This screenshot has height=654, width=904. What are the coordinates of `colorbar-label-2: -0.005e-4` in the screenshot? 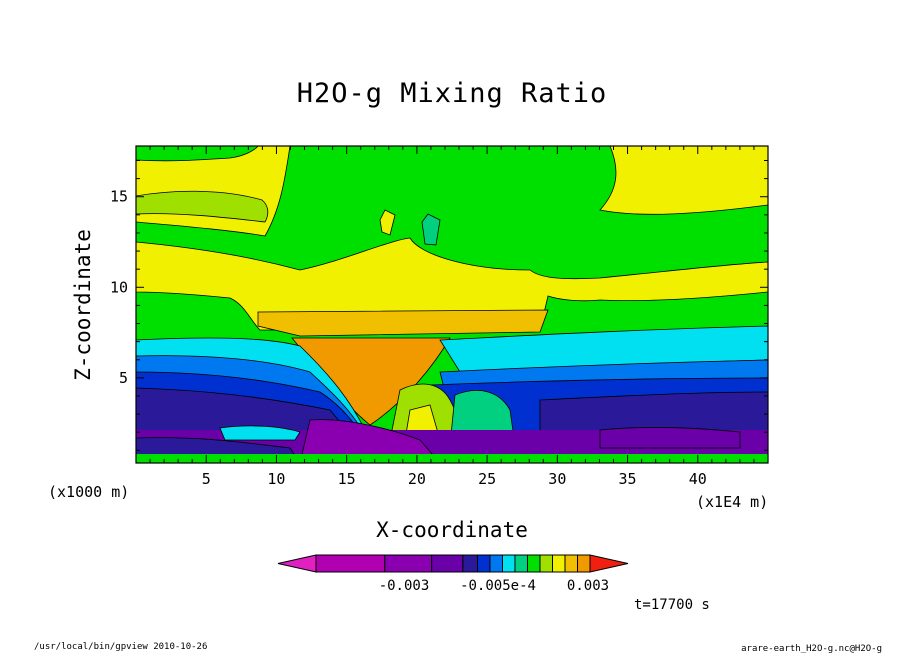 It's located at (498, 586).